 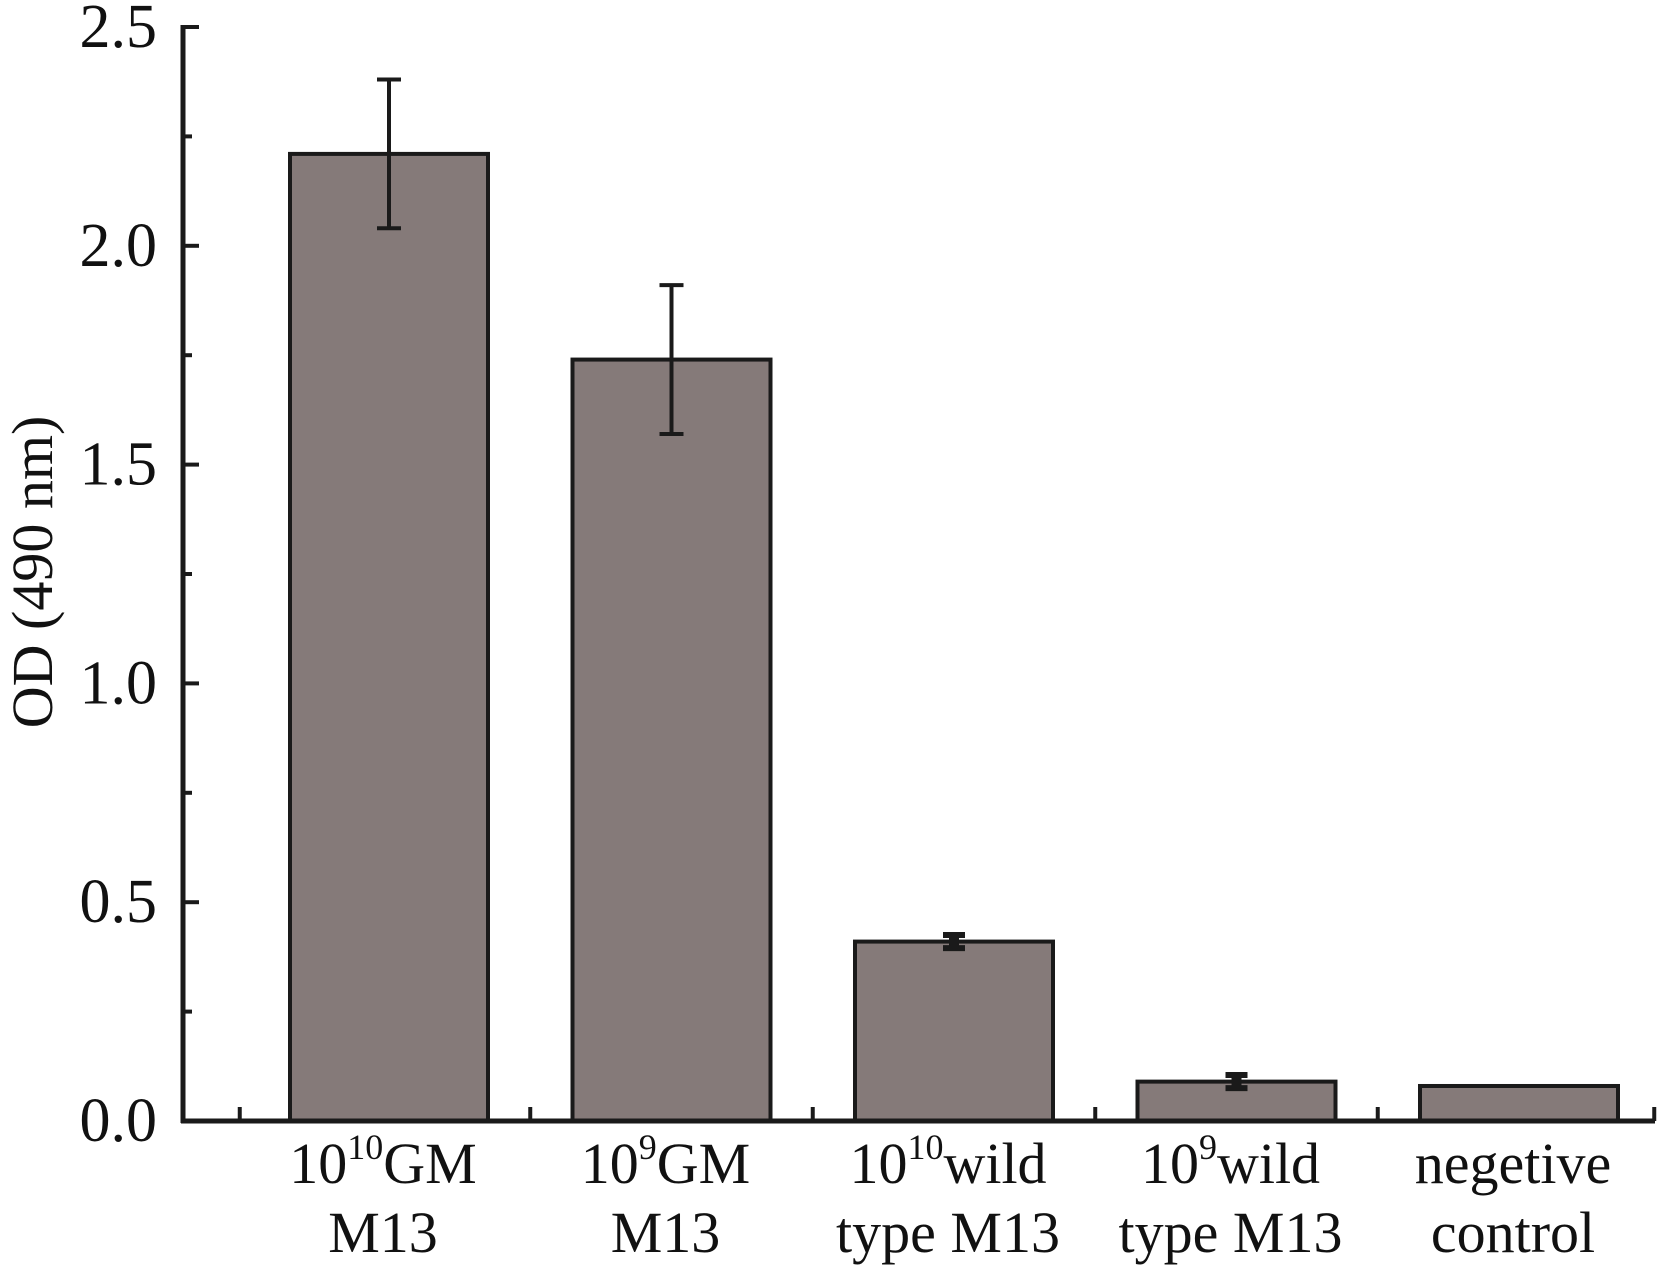 What do you see at coordinates (119, 465) in the screenshot?
I see `y-tick-label: 1.5` at bounding box center [119, 465].